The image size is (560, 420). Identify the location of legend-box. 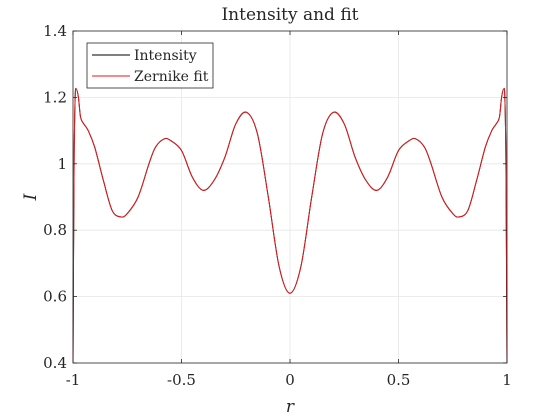
(150, 65).